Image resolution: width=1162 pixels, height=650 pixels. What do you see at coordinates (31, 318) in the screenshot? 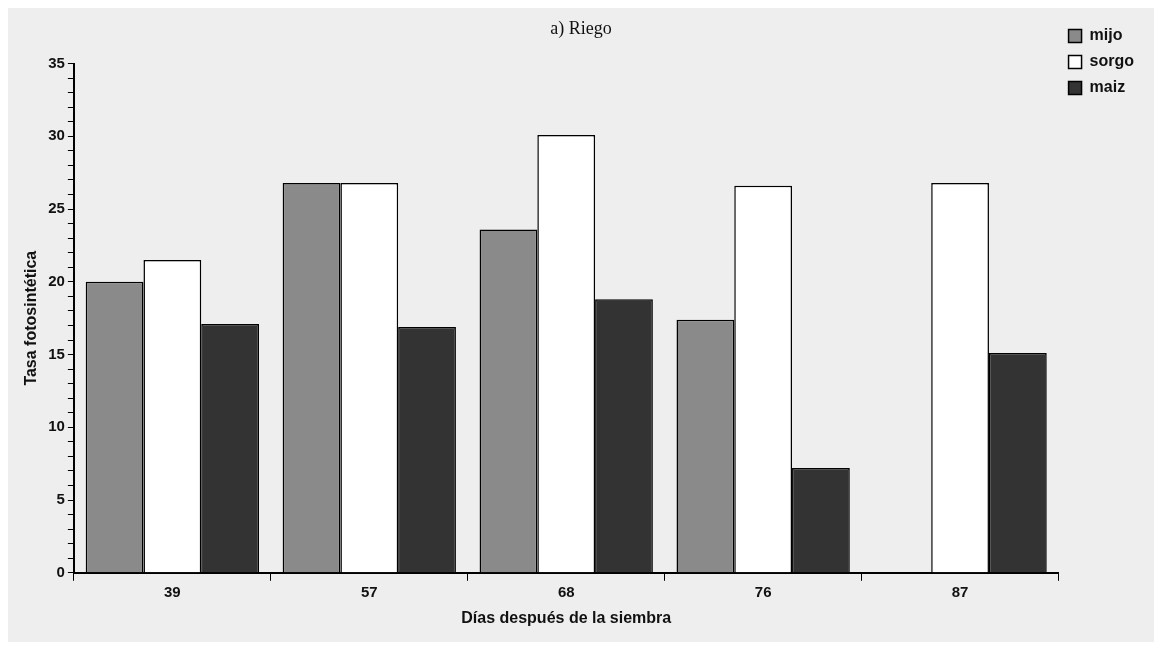
I see `y-axis-title: Tasa fotosintética` at bounding box center [31, 318].